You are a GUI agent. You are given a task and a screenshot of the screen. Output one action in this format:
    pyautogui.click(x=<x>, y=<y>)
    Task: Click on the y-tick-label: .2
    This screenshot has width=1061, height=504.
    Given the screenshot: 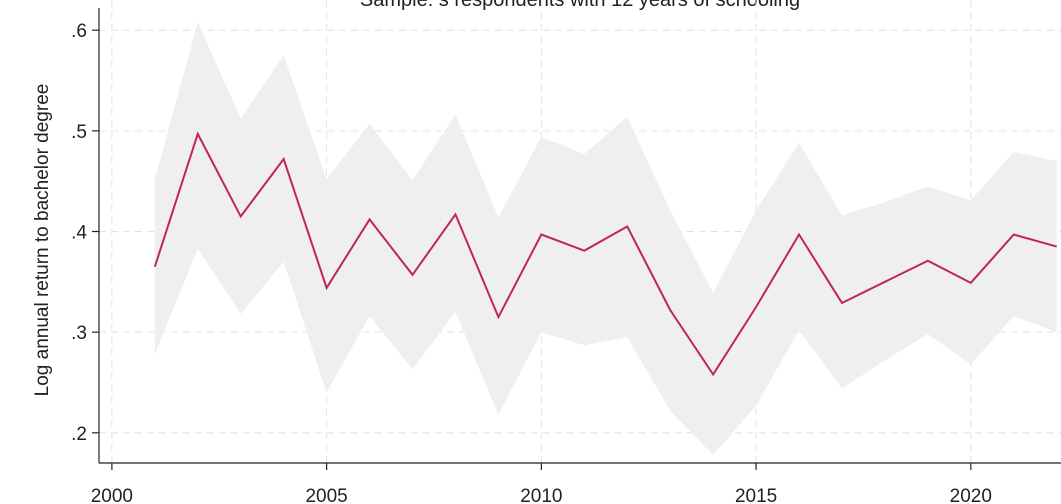 What is the action you would take?
    pyautogui.click(x=79, y=434)
    